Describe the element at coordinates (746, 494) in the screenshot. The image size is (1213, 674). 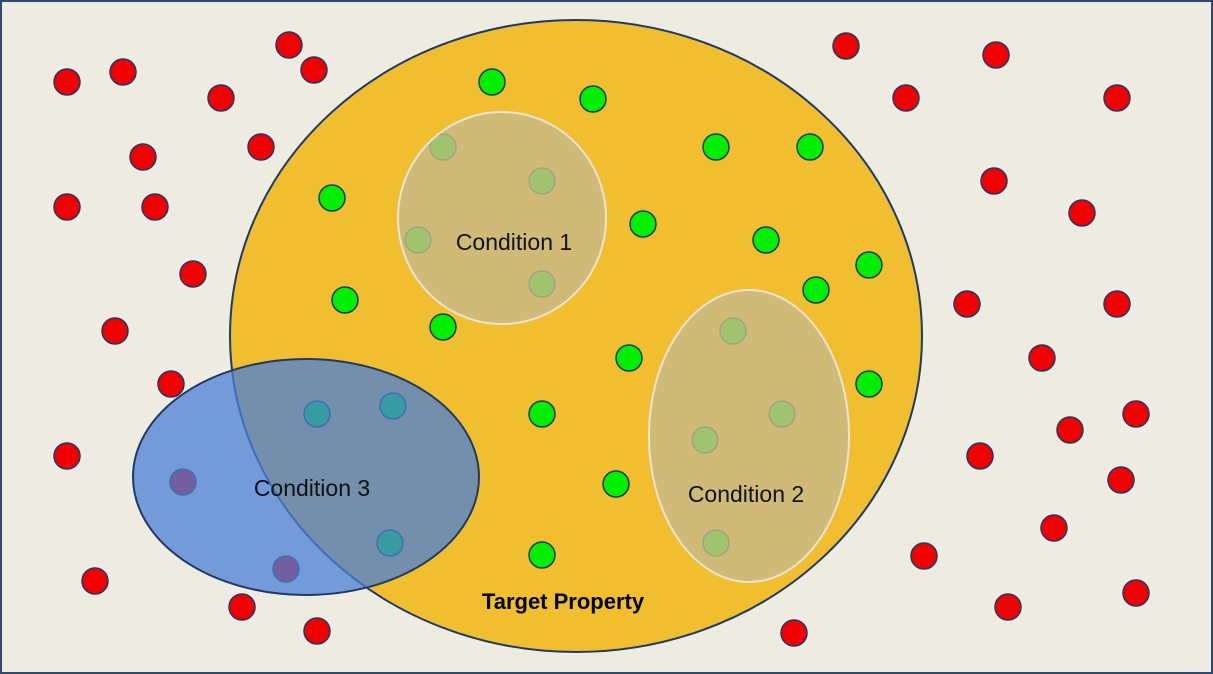
I see `condition-2-label: Condition 2` at that location.